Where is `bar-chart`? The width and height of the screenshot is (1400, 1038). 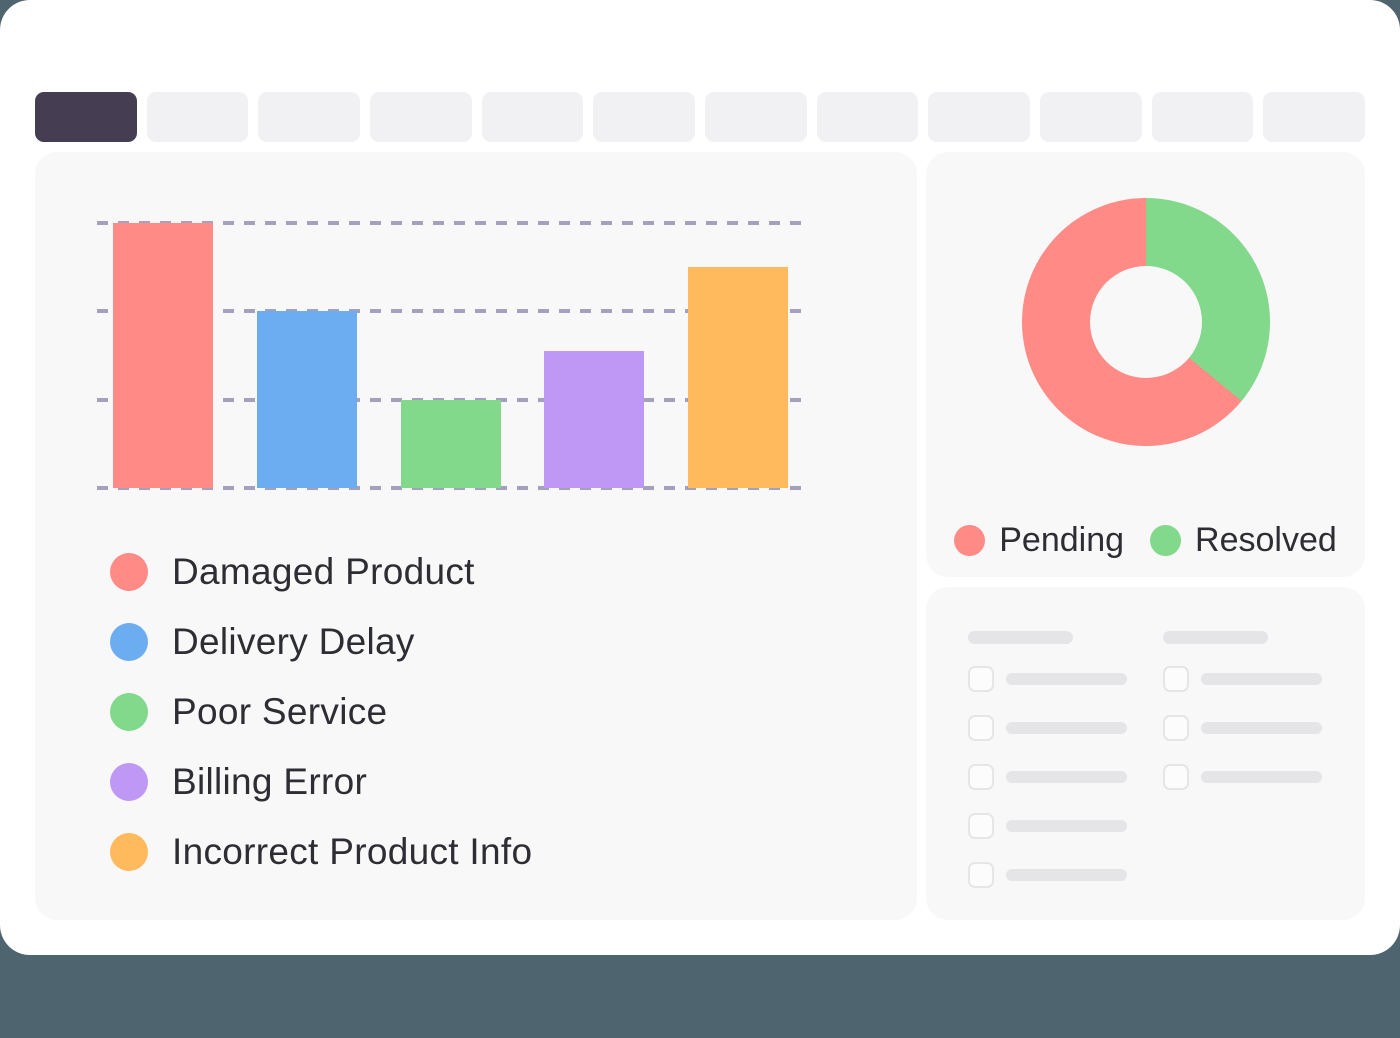
bar-chart is located at coordinates (451, 355).